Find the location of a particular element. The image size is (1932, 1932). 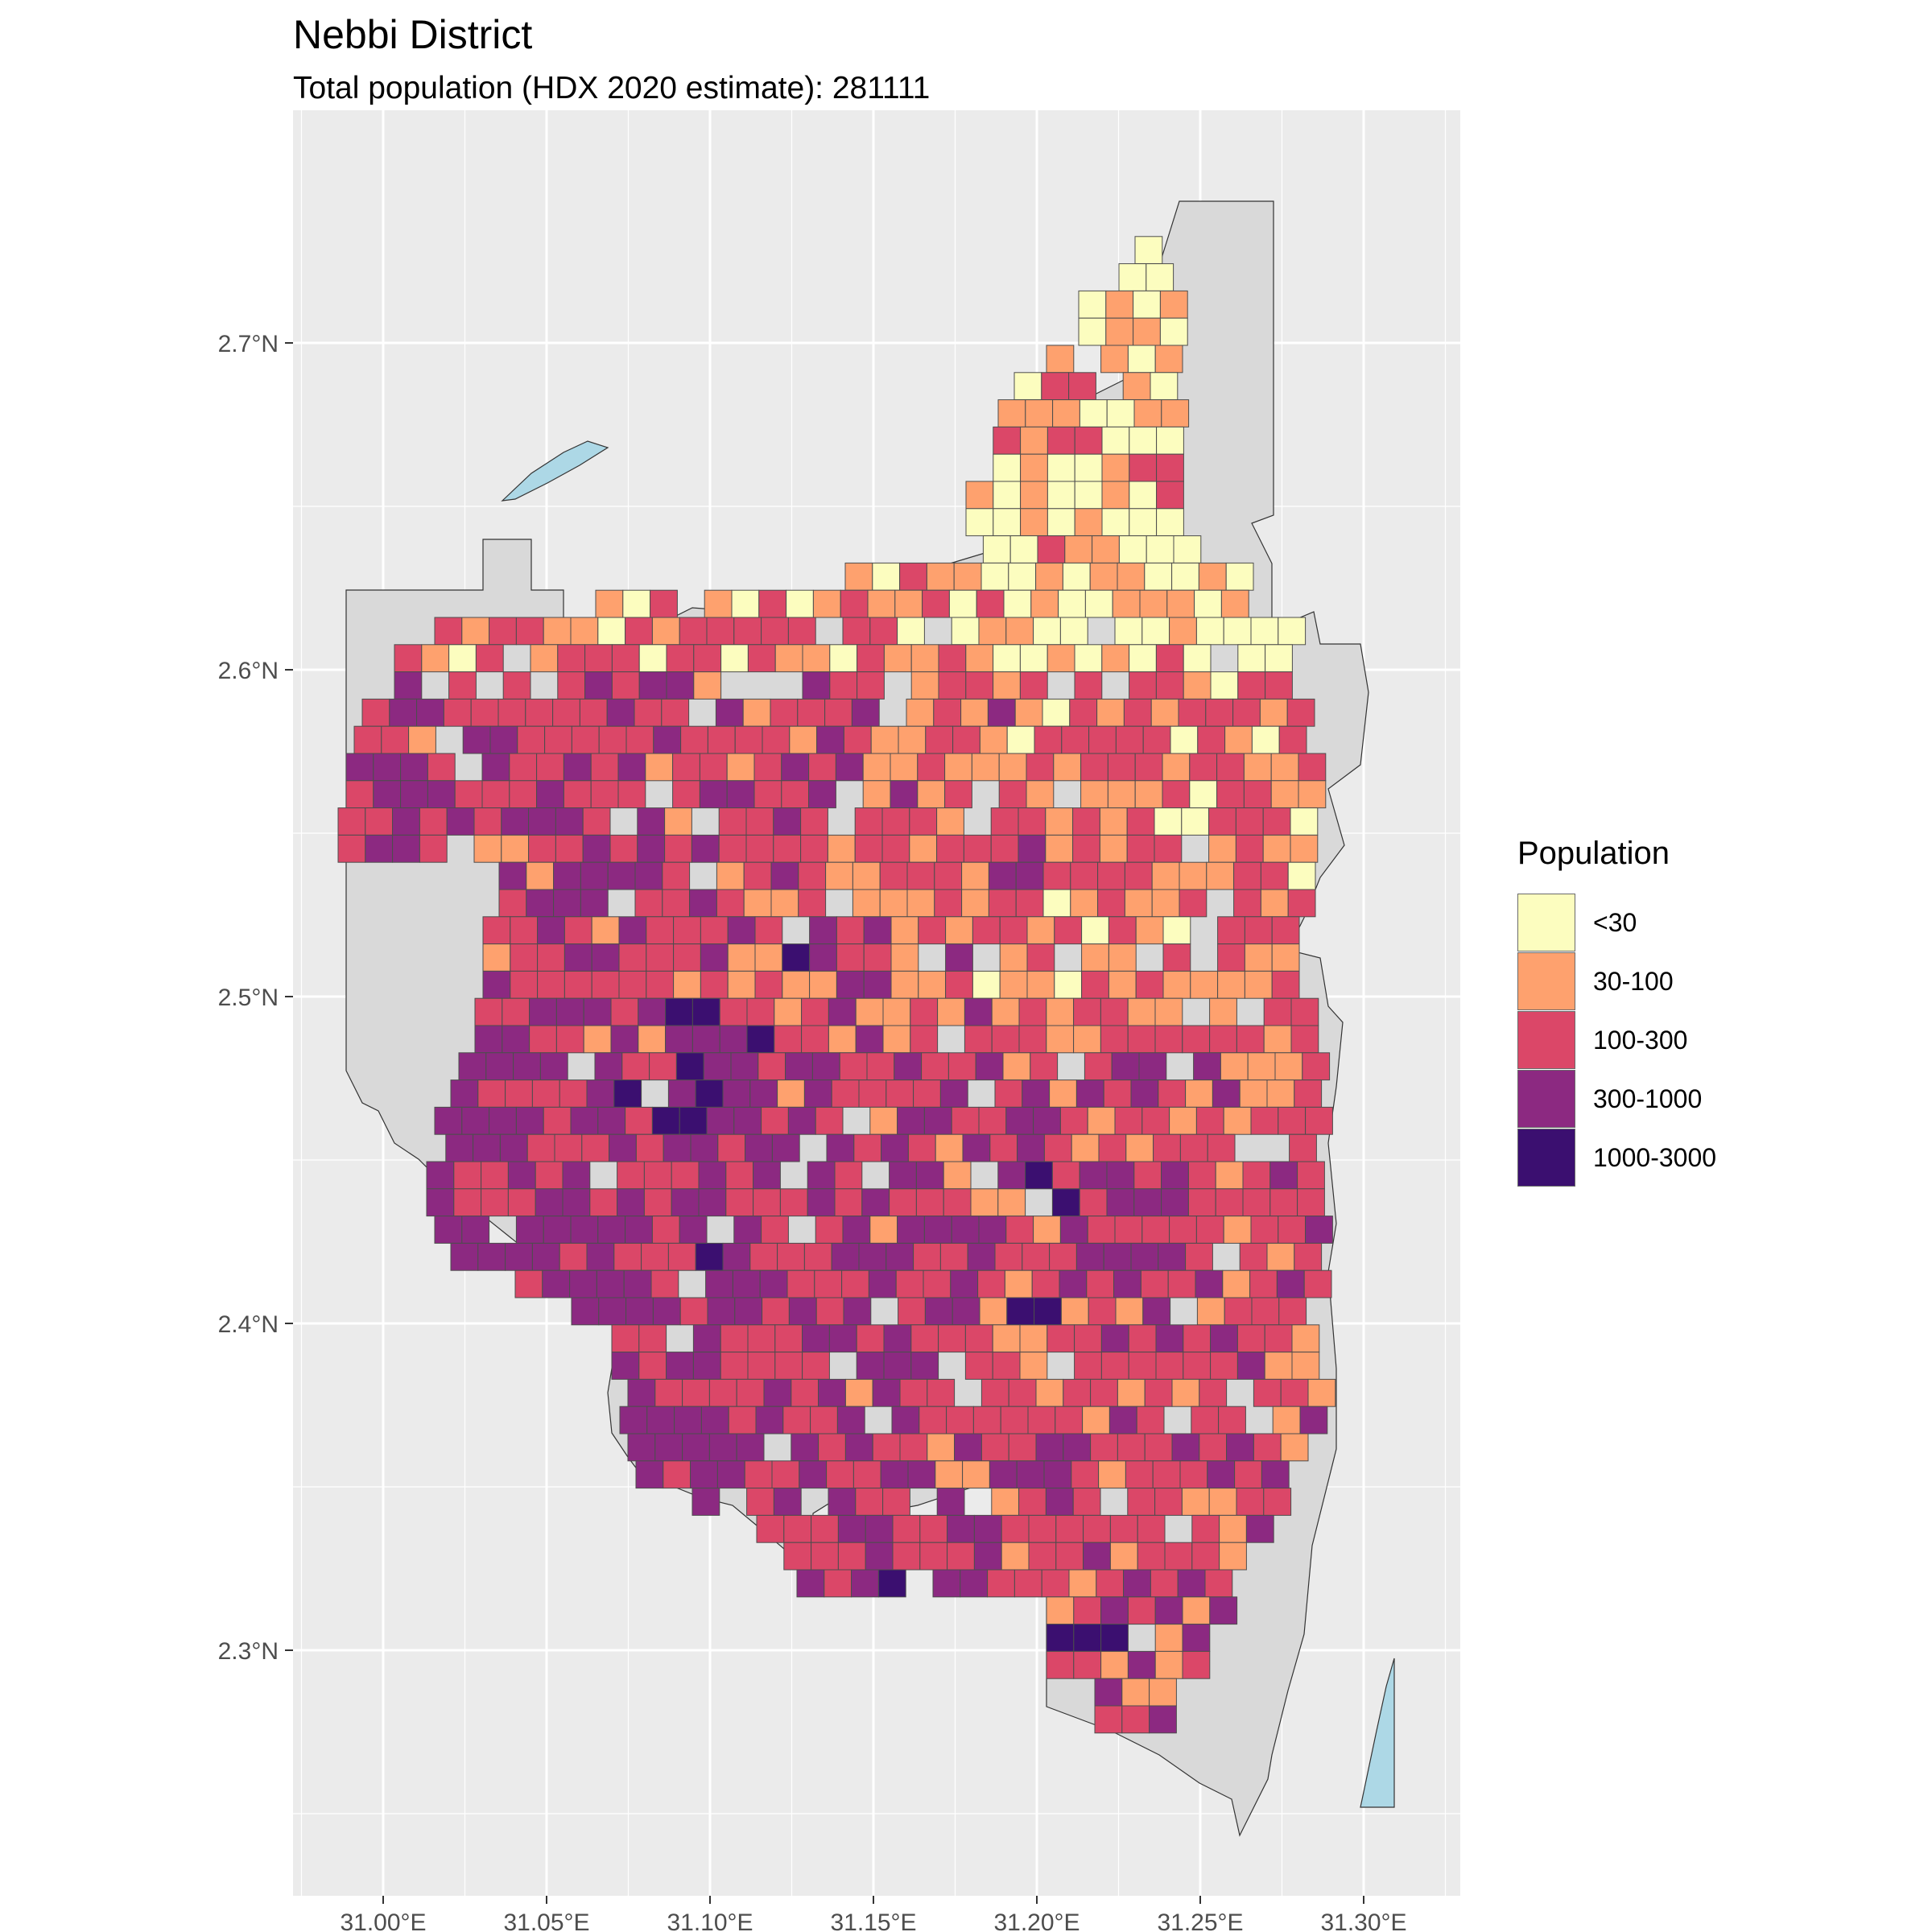

x-tick-label: 31.25°E is located at coordinates (1200, 1920).